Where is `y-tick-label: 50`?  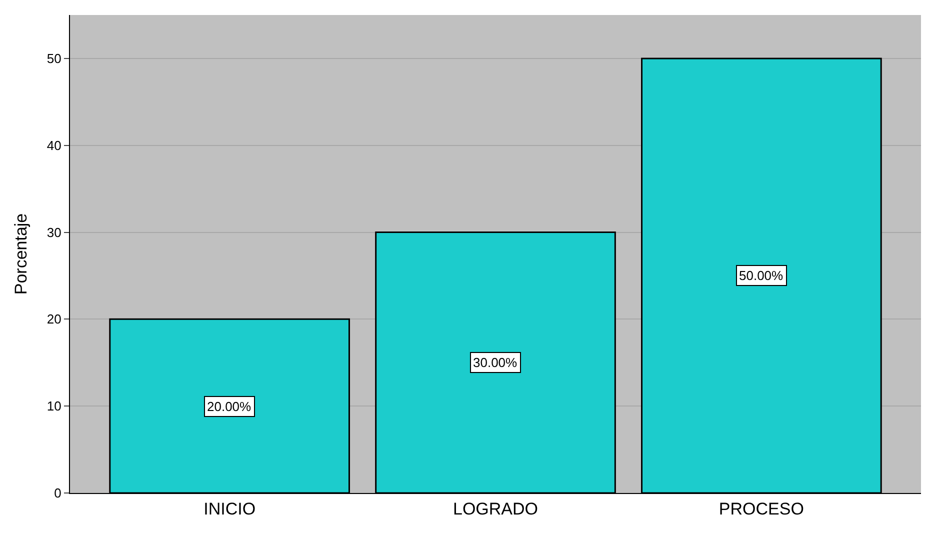 y-tick-label: 50 is located at coordinates (54, 58).